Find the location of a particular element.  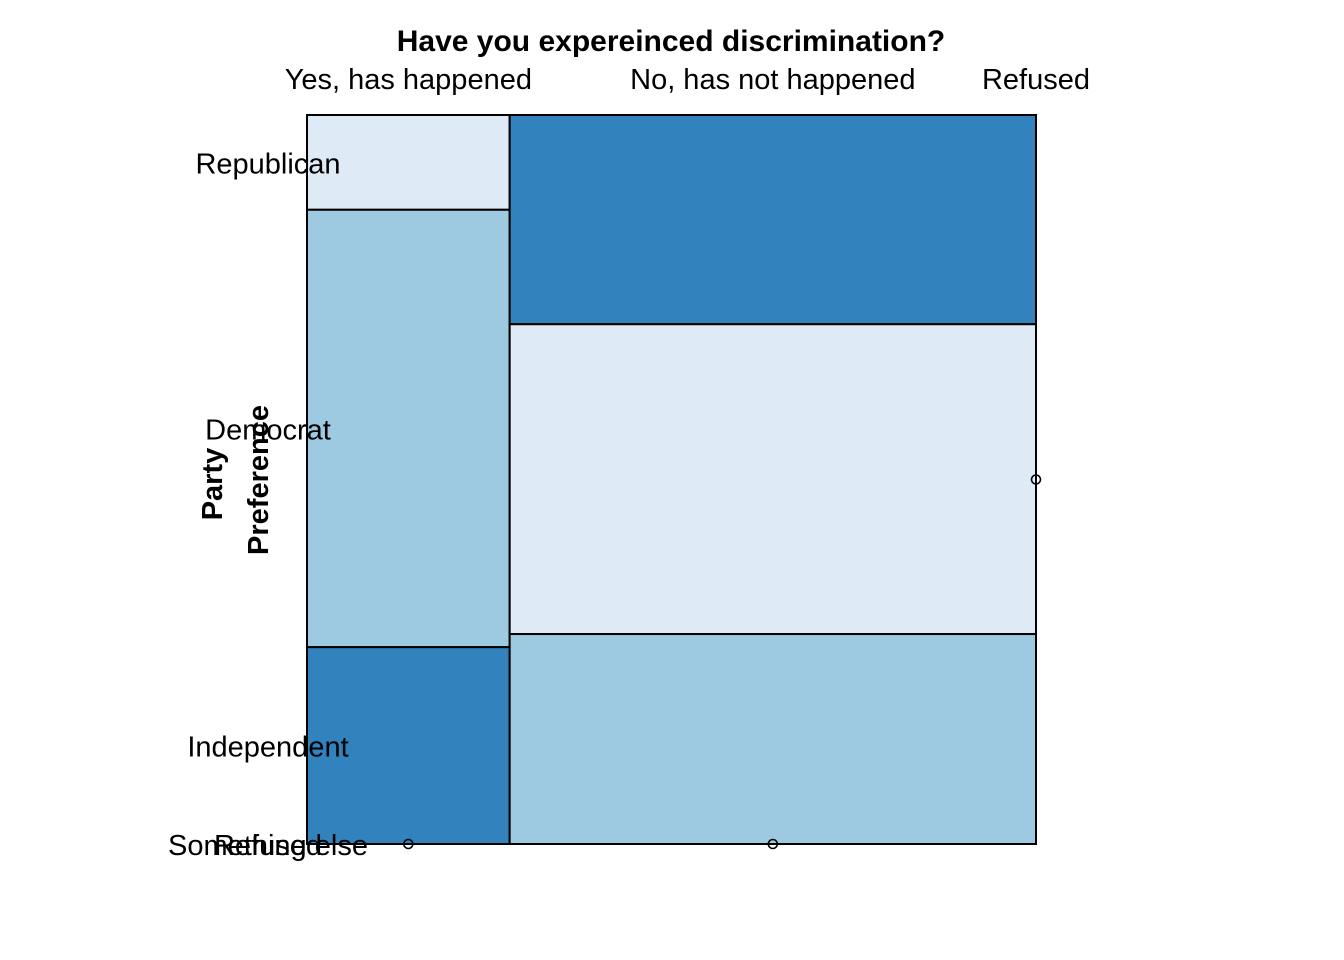

column-label-refused: Refused is located at coordinates (1036, 80).